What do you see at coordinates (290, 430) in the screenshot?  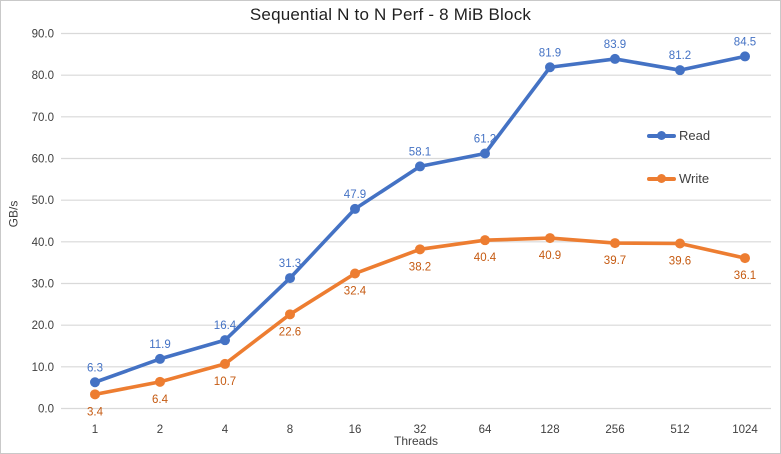 I see `x-tick-label: 8` at bounding box center [290, 430].